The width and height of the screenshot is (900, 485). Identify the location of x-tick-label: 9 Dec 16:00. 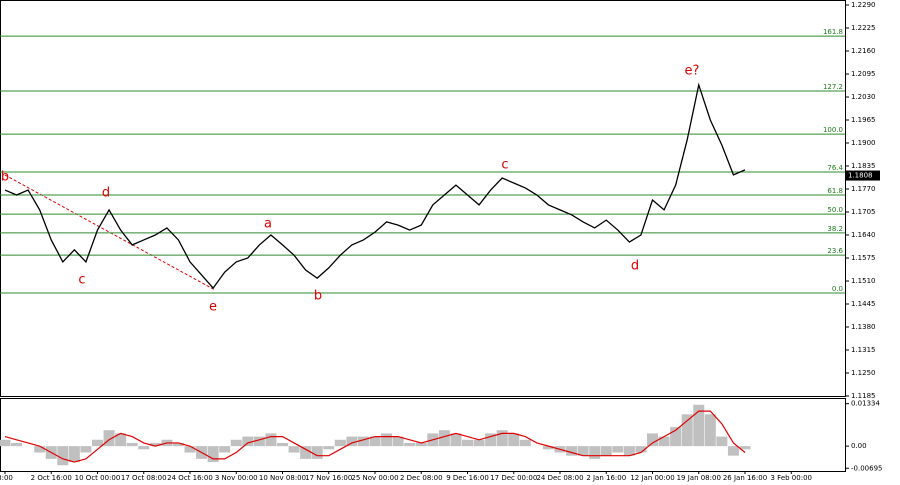
(467, 478).